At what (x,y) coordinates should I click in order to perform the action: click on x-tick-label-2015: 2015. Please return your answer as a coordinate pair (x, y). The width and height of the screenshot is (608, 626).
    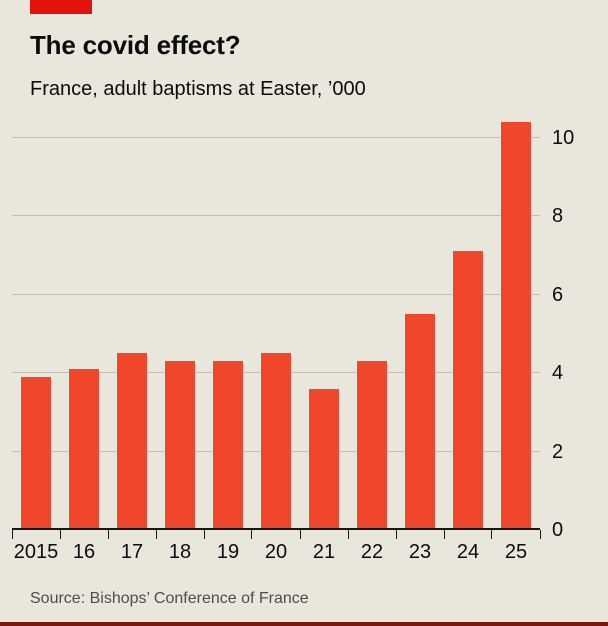
    Looking at the image, I should click on (36, 552).